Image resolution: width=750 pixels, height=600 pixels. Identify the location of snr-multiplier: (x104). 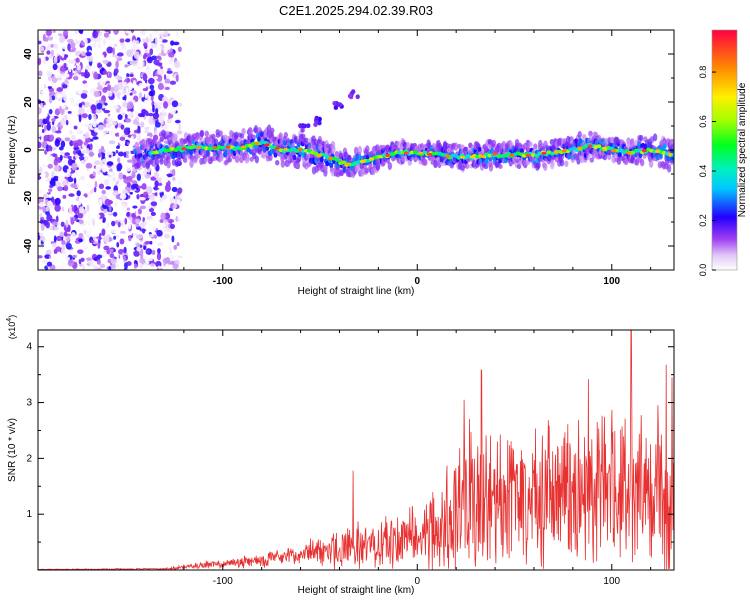
(11, 327).